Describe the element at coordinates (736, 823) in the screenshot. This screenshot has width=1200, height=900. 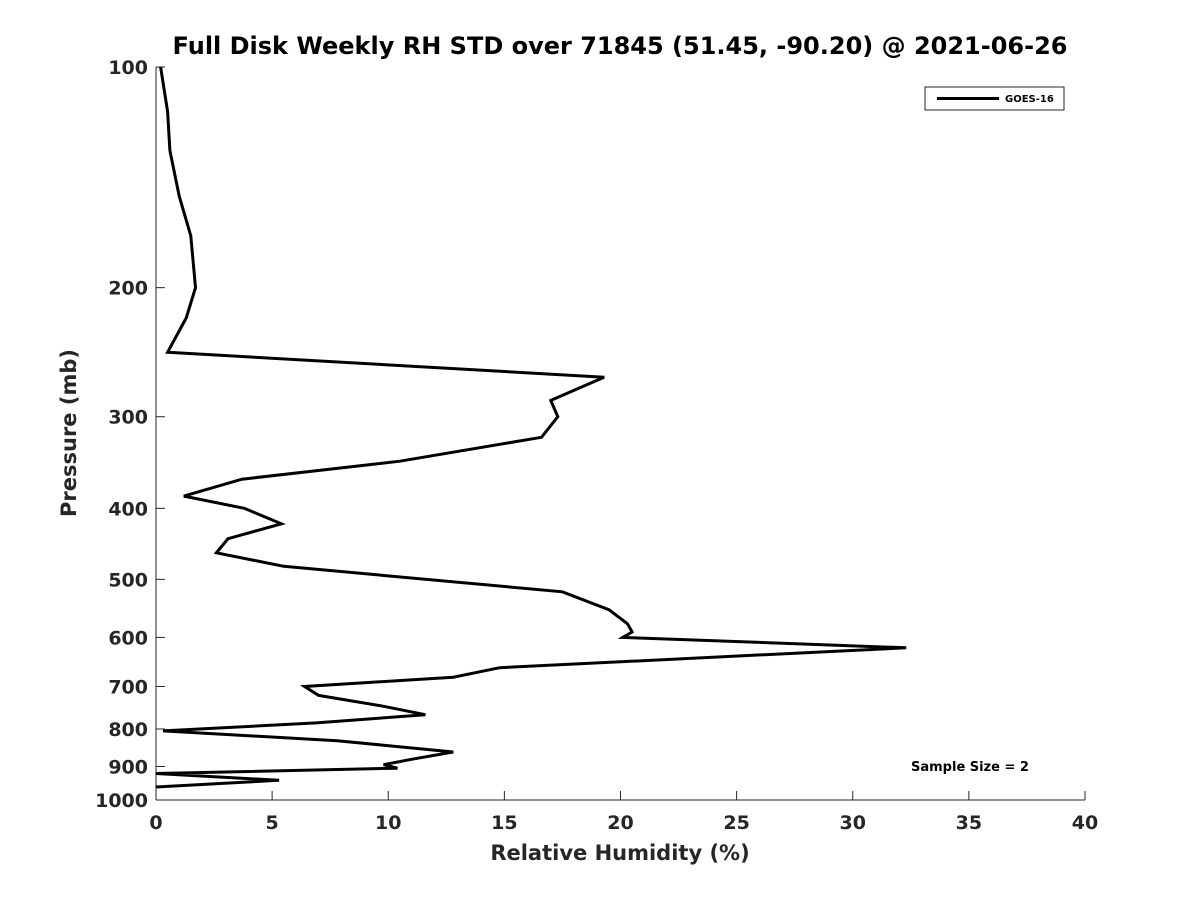
I see `x-tick-label: 25` at that location.